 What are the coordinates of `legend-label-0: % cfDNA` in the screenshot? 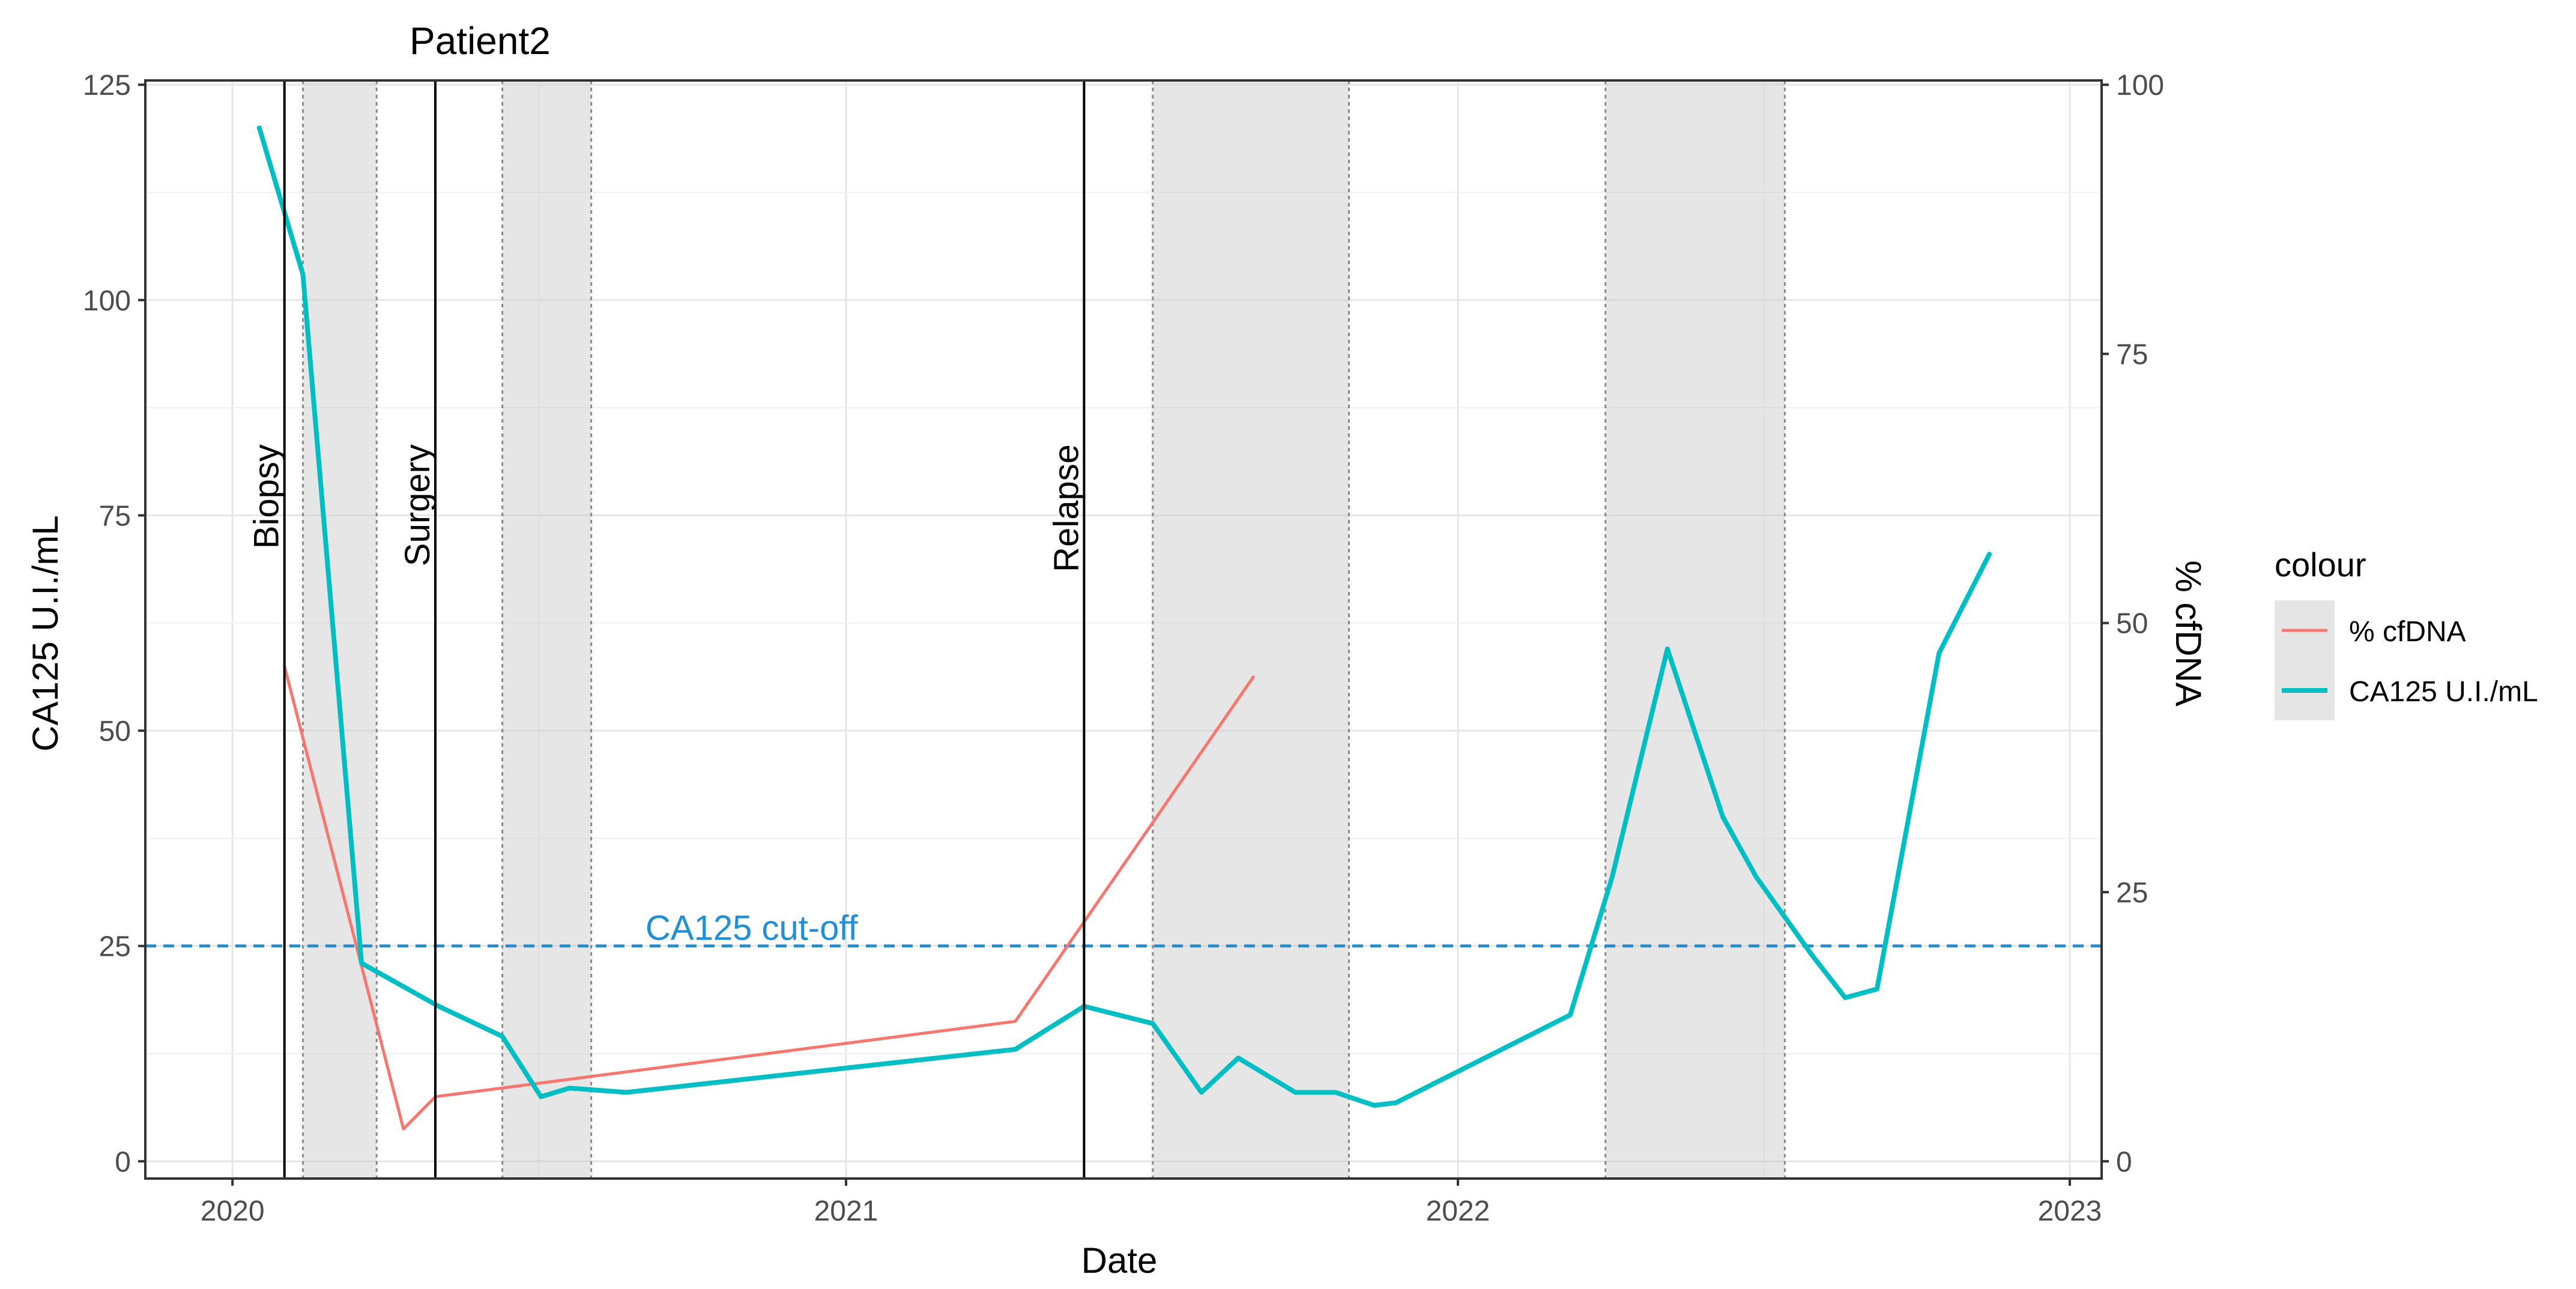 It's located at (2407, 632).